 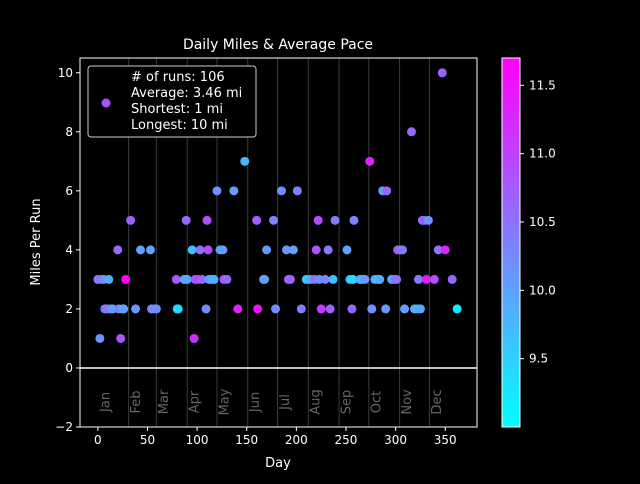 What do you see at coordinates (278, 463) in the screenshot?
I see `x-axis-label: Day` at bounding box center [278, 463].